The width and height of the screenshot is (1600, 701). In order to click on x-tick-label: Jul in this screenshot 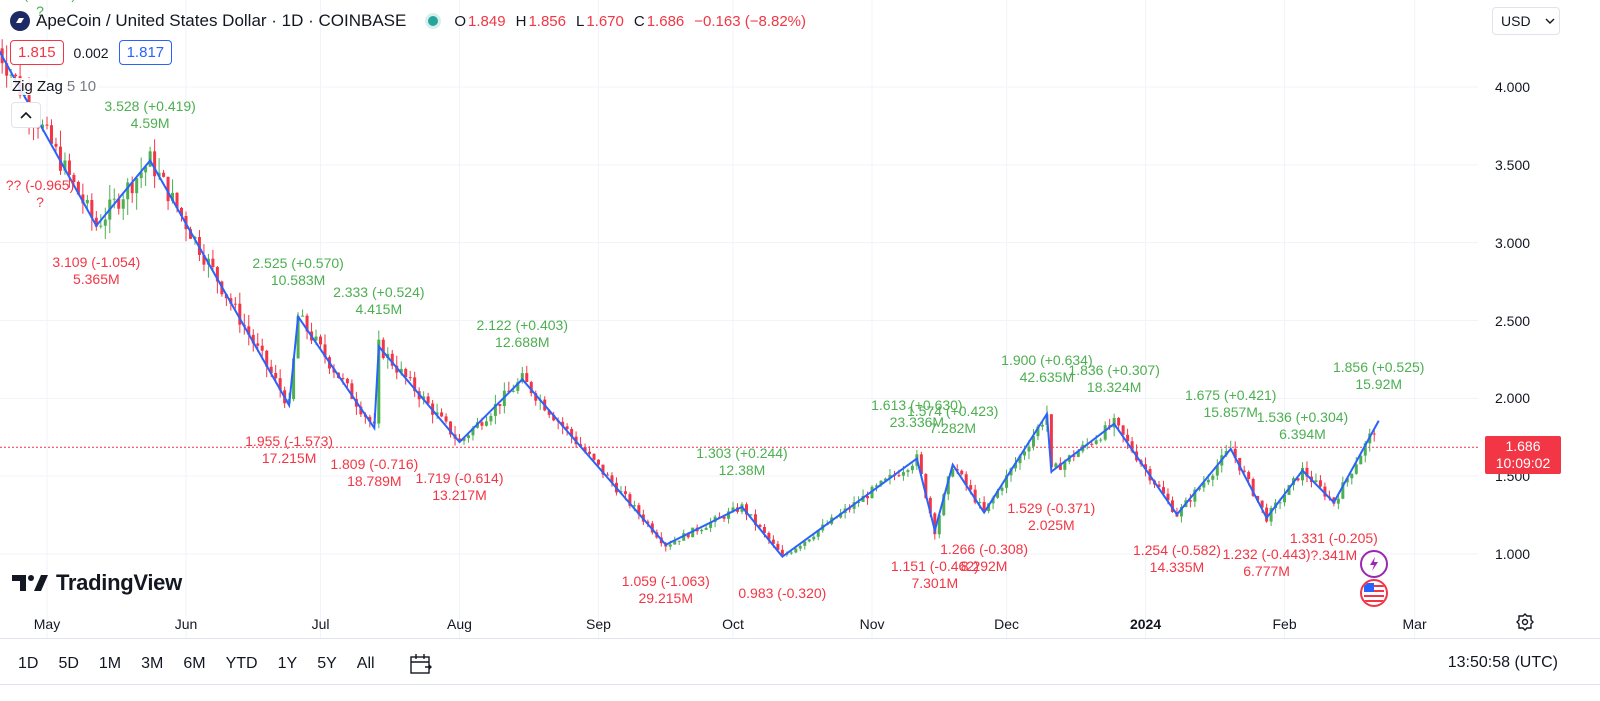, I will do `click(320, 624)`.